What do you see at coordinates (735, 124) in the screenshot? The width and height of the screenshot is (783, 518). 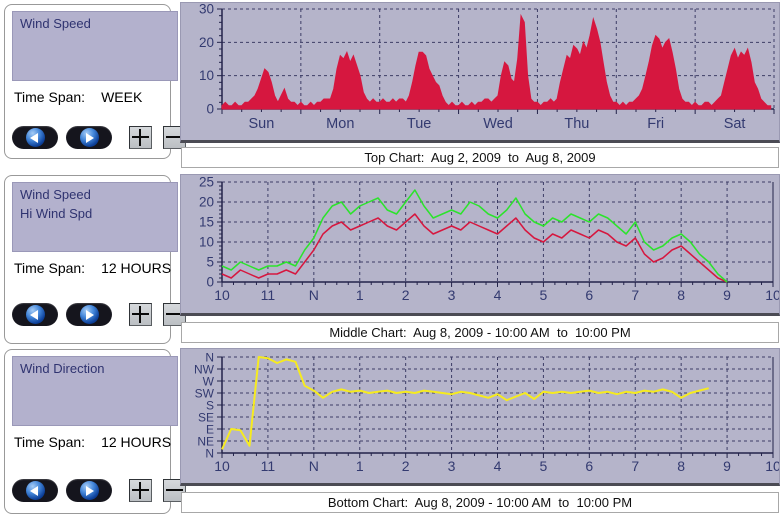 I see `svg-text: Sat` at bounding box center [735, 124].